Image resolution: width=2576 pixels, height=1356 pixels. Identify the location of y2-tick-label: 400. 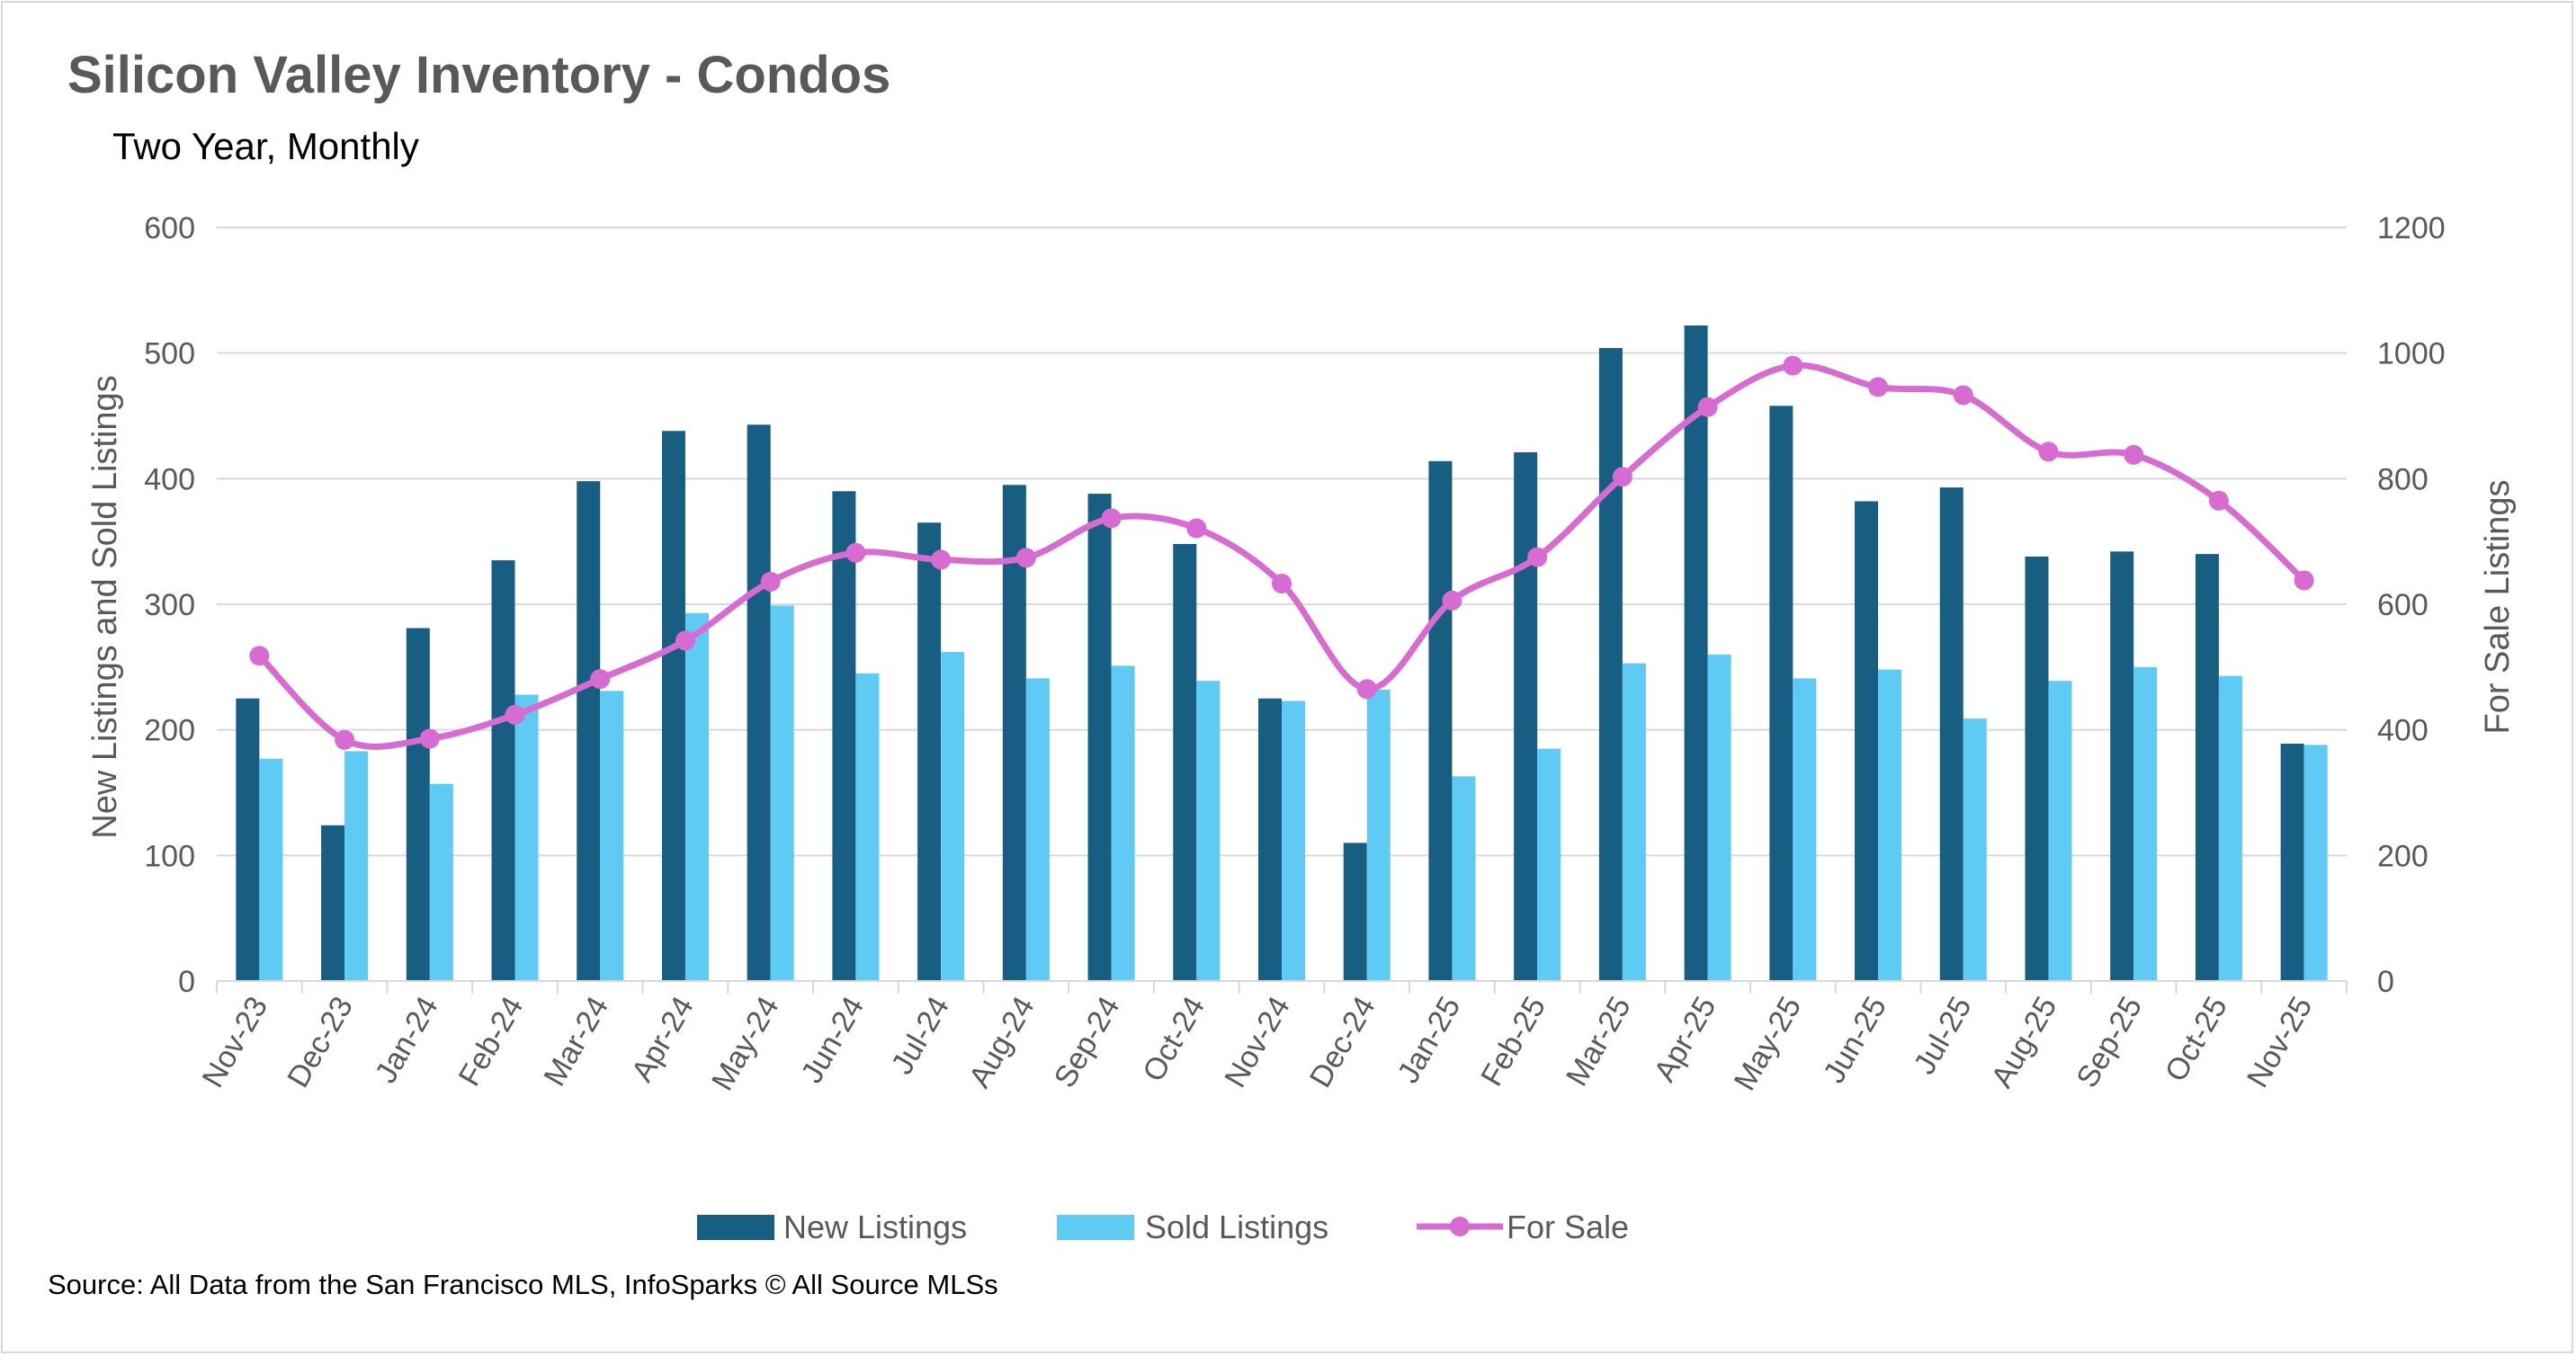
(2402, 731).